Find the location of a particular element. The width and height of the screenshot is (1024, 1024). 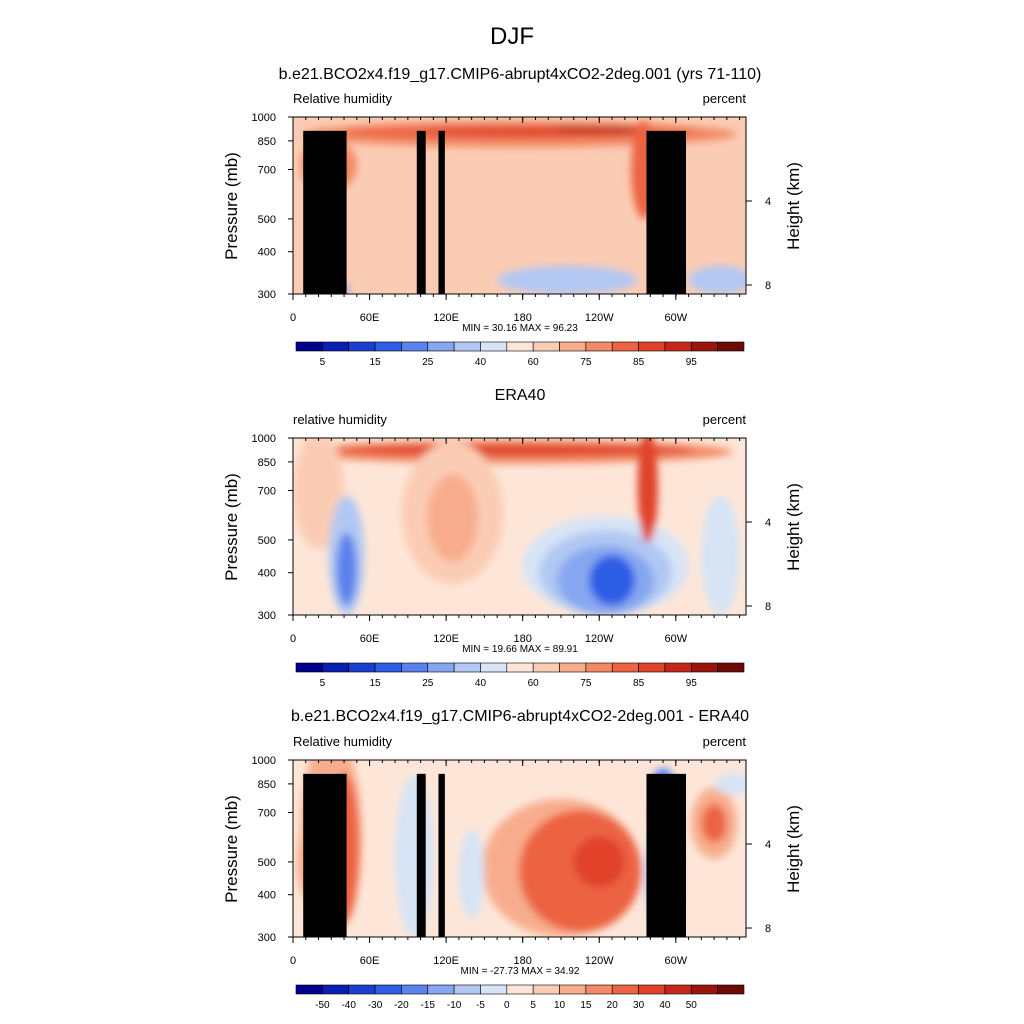

colorbar-tick-label: 85 is located at coordinates (639, 683).